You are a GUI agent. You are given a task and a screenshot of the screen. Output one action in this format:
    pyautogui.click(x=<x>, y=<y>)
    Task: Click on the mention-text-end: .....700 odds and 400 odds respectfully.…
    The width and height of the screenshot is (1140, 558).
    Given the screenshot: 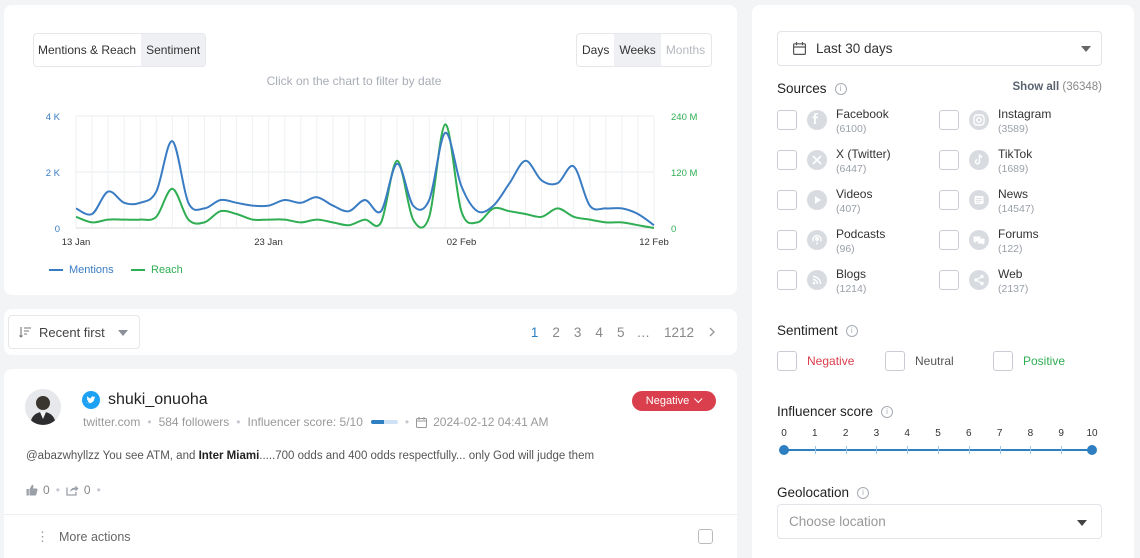 What is the action you would take?
    pyautogui.click(x=427, y=456)
    